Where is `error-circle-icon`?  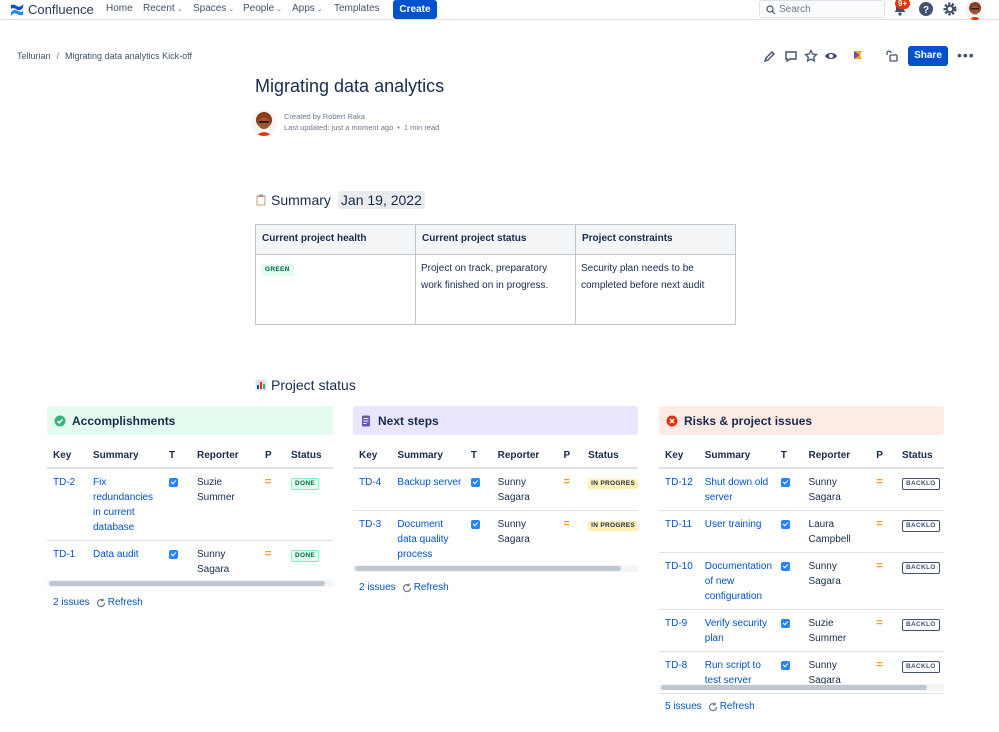
error-circle-icon is located at coordinates (672, 420).